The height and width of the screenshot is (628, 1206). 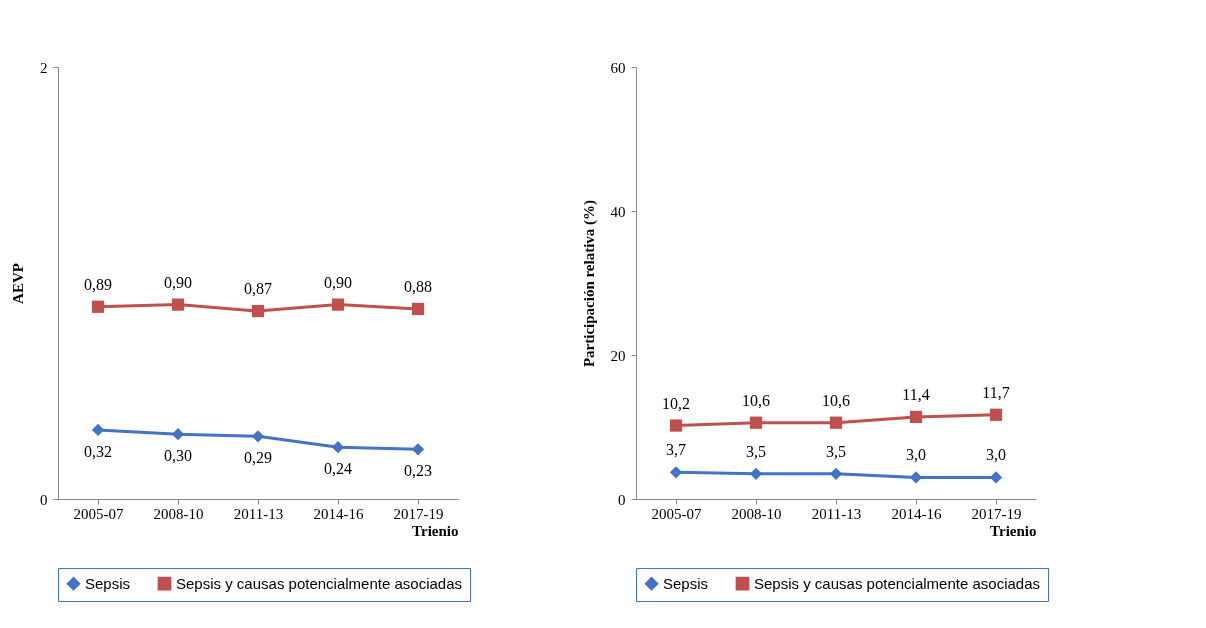 I want to click on y-axis-title: Participación relativa (%), so click(x=589, y=283).